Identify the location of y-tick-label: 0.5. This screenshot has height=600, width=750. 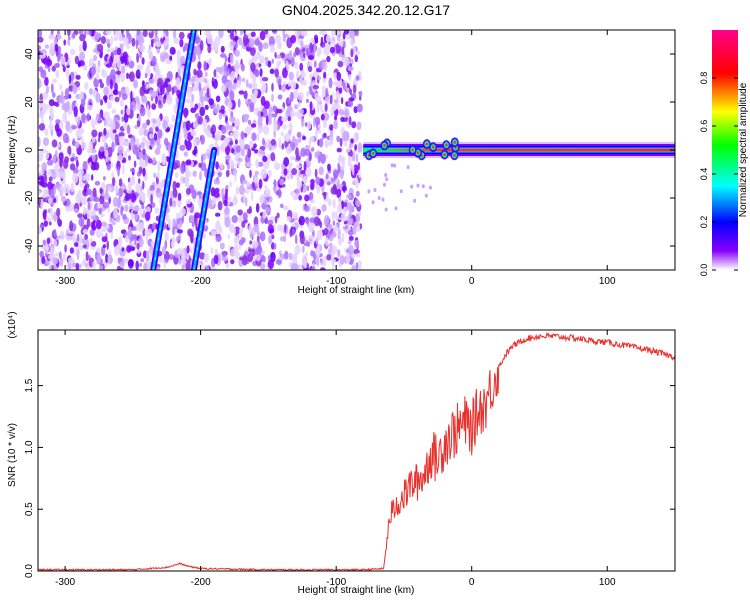
(29, 509).